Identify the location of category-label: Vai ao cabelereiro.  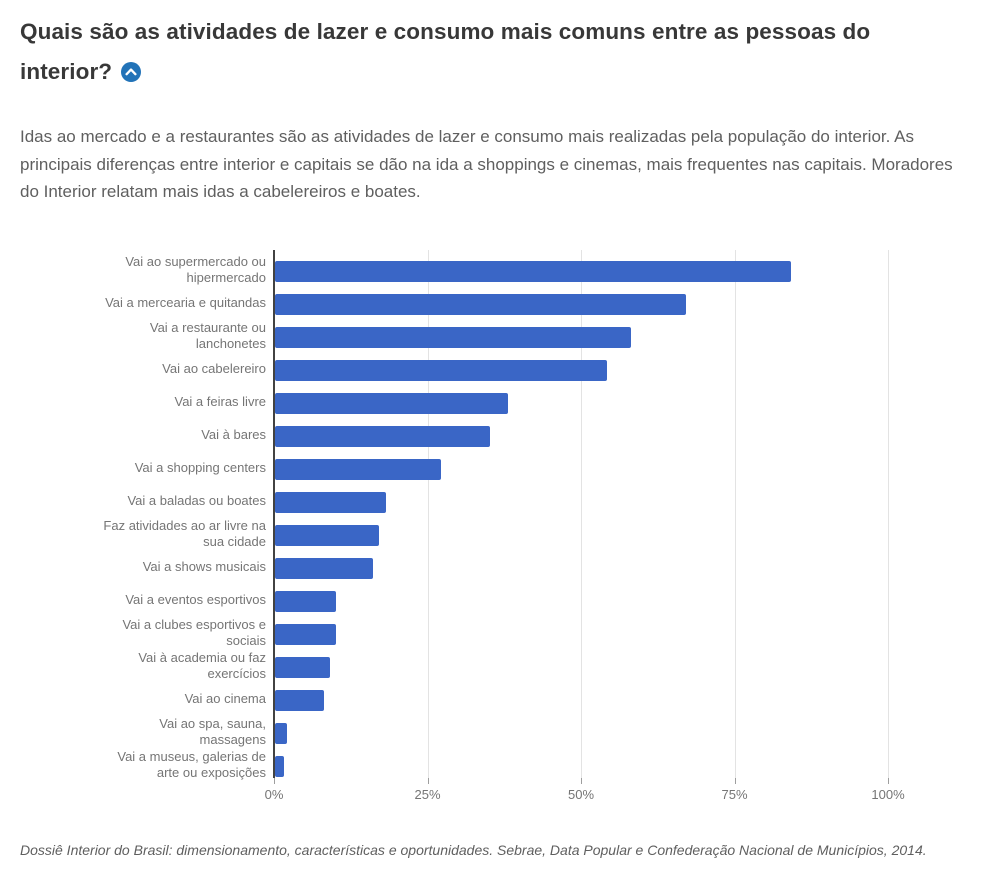
(143, 368).